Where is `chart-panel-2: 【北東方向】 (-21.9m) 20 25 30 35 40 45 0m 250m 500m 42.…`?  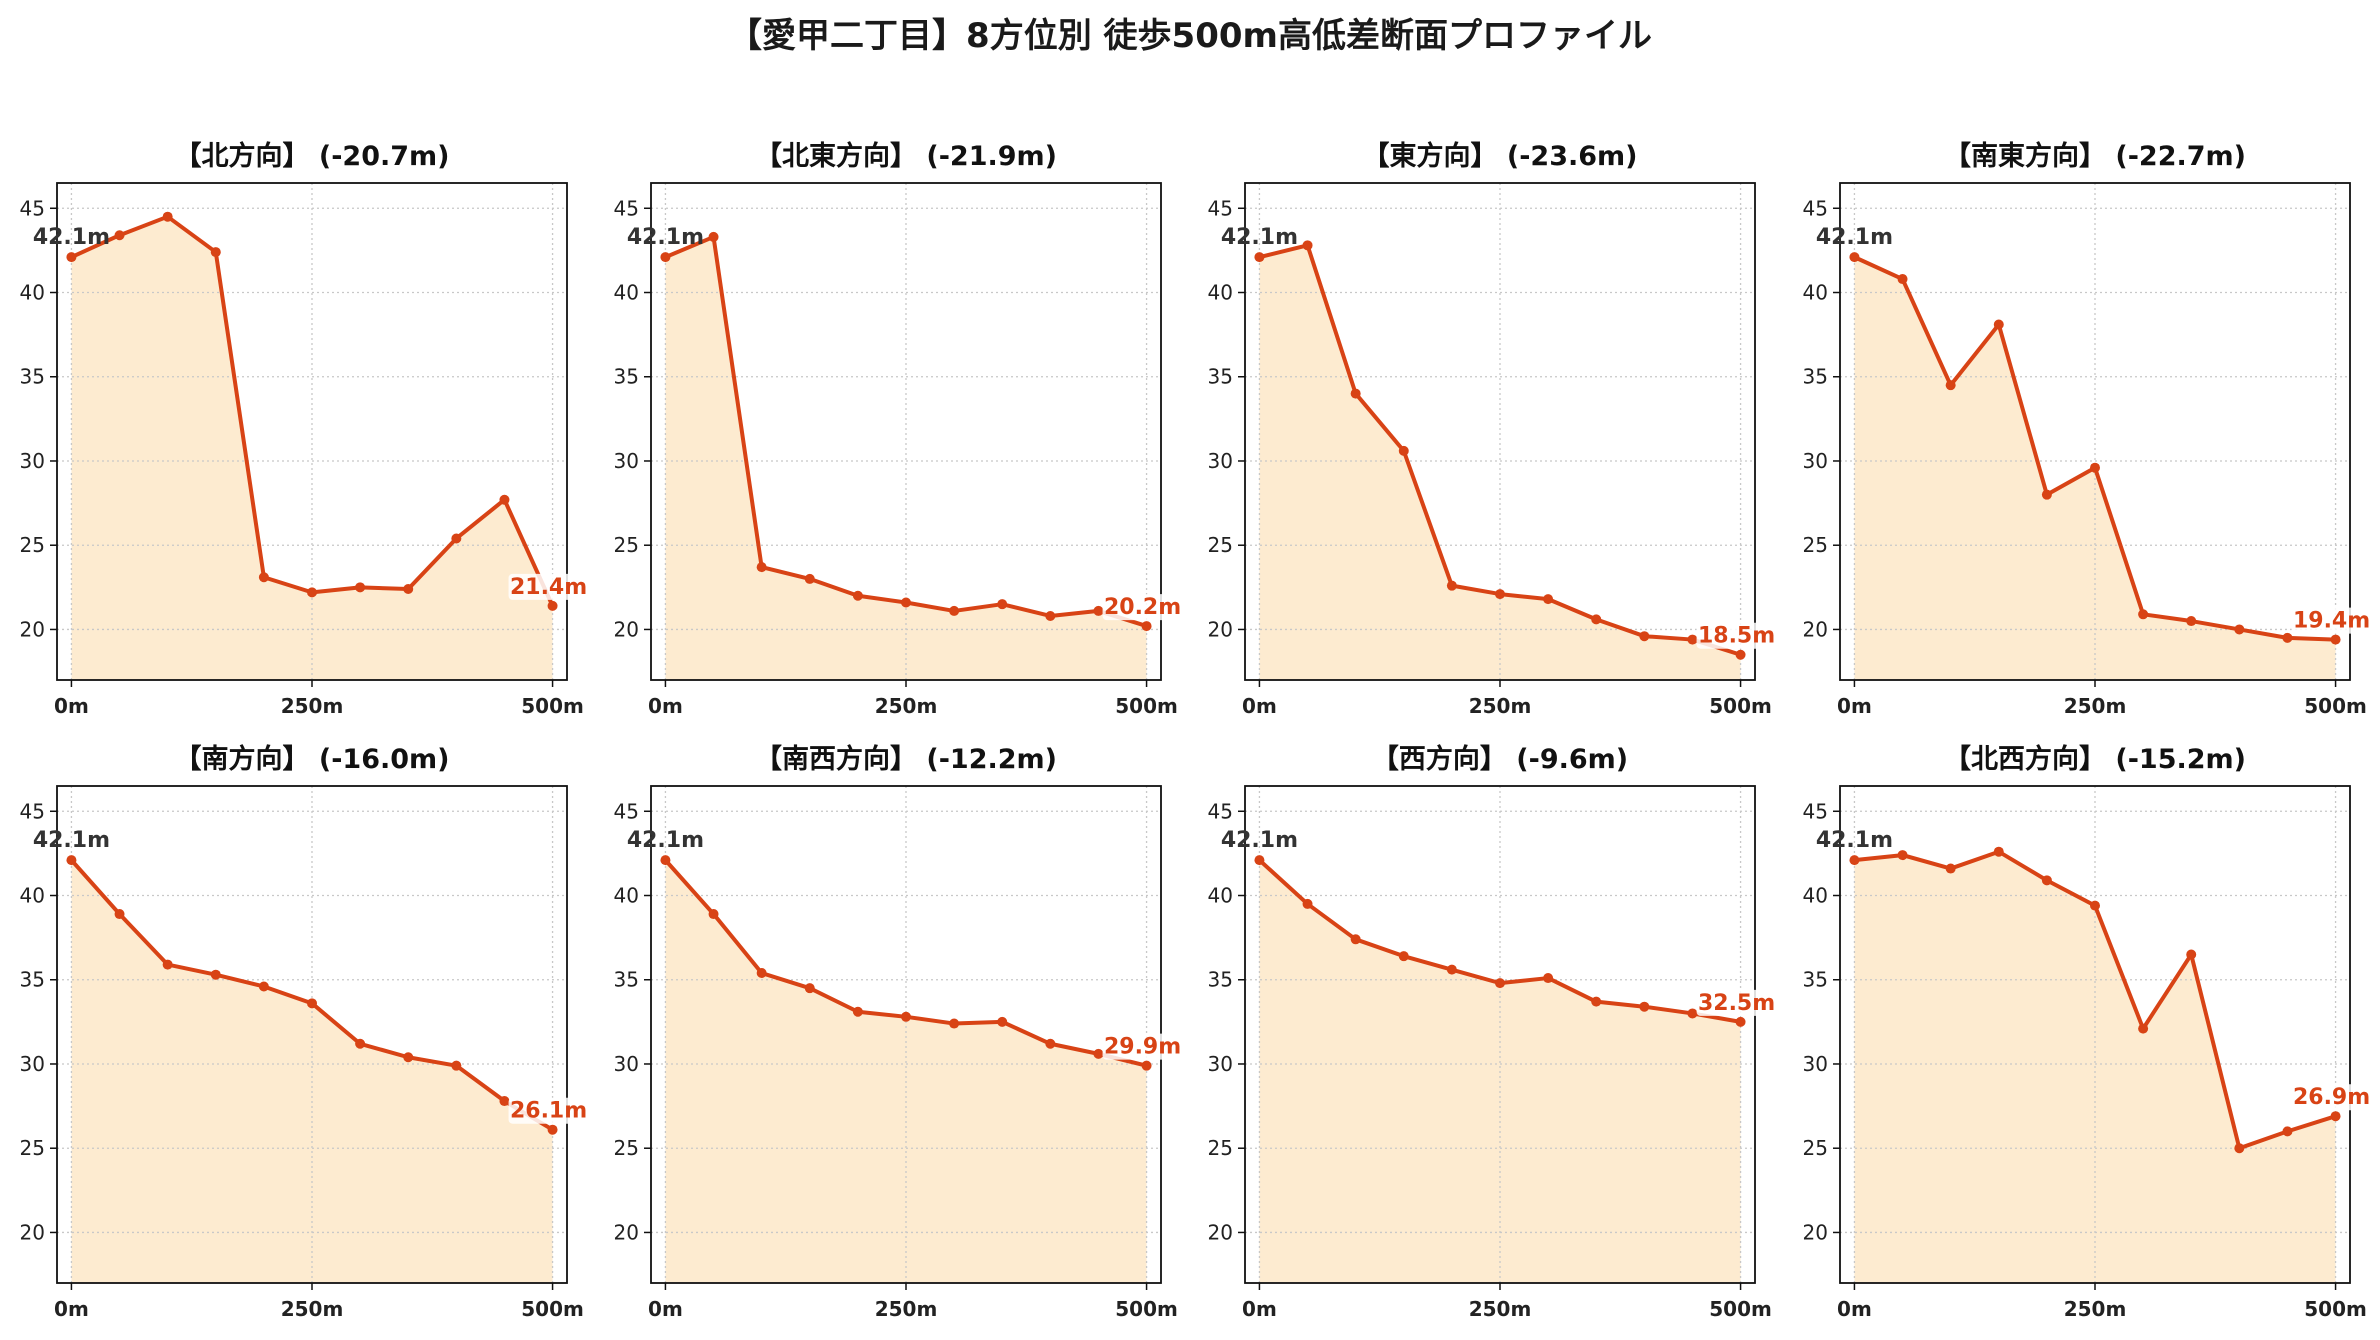 chart-panel-2: 【北東方向】 (-21.9m) 20 25 30 35 40 45 0m 250m 500m 42.… is located at coordinates (898, 429).